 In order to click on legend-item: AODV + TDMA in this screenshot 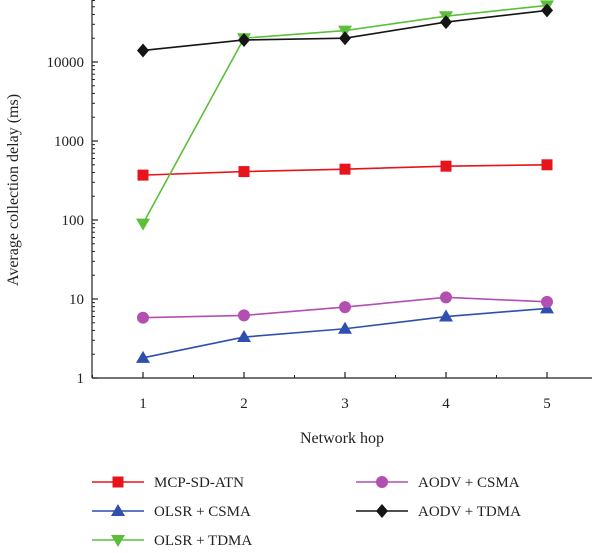, I will do `click(438, 512)`.